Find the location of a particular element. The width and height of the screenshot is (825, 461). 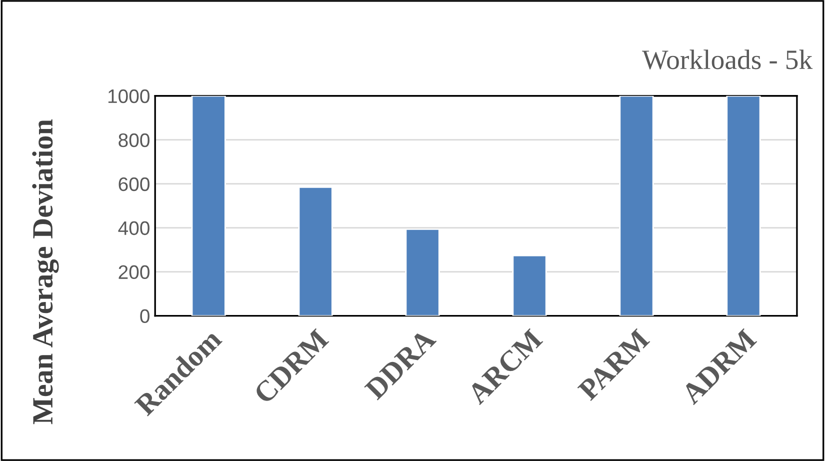

y-tick-label: 600 is located at coordinates (134, 184).